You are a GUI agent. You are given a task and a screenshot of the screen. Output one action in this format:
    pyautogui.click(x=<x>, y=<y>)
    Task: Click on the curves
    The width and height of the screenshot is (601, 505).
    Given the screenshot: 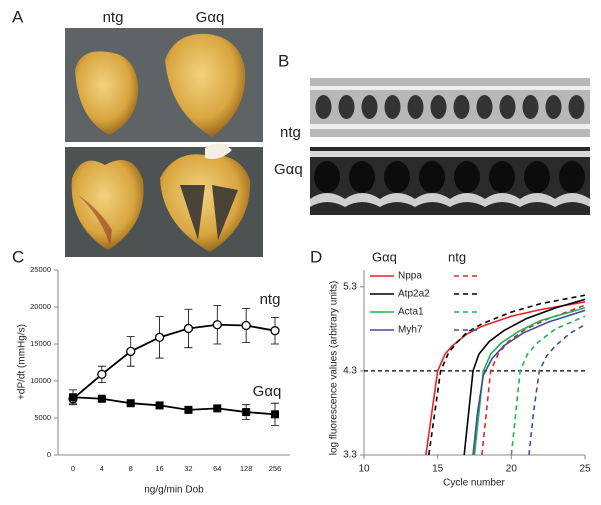 What is the action you would take?
    pyautogui.click(x=505, y=374)
    